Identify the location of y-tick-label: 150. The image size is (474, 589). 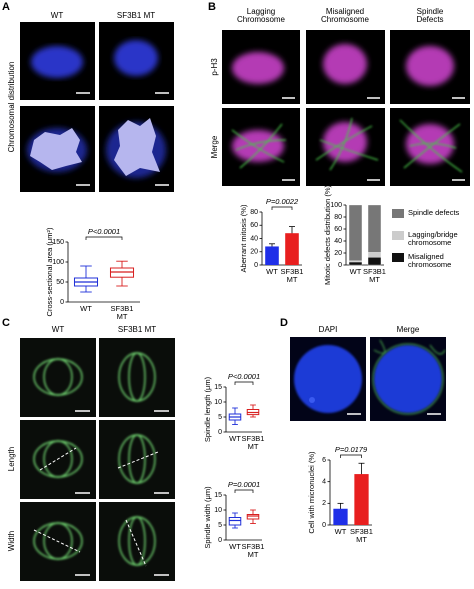
(58, 242).